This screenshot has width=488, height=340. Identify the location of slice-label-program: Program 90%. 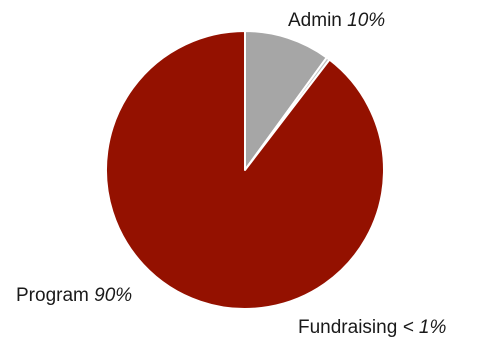
(74, 295).